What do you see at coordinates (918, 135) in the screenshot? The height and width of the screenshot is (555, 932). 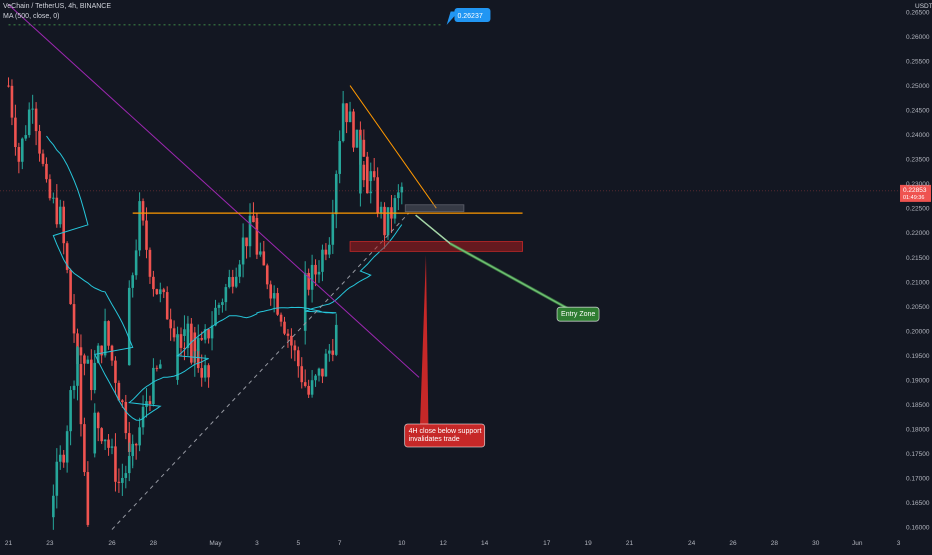 I see `price-tick: 0.24000` at bounding box center [918, 135].